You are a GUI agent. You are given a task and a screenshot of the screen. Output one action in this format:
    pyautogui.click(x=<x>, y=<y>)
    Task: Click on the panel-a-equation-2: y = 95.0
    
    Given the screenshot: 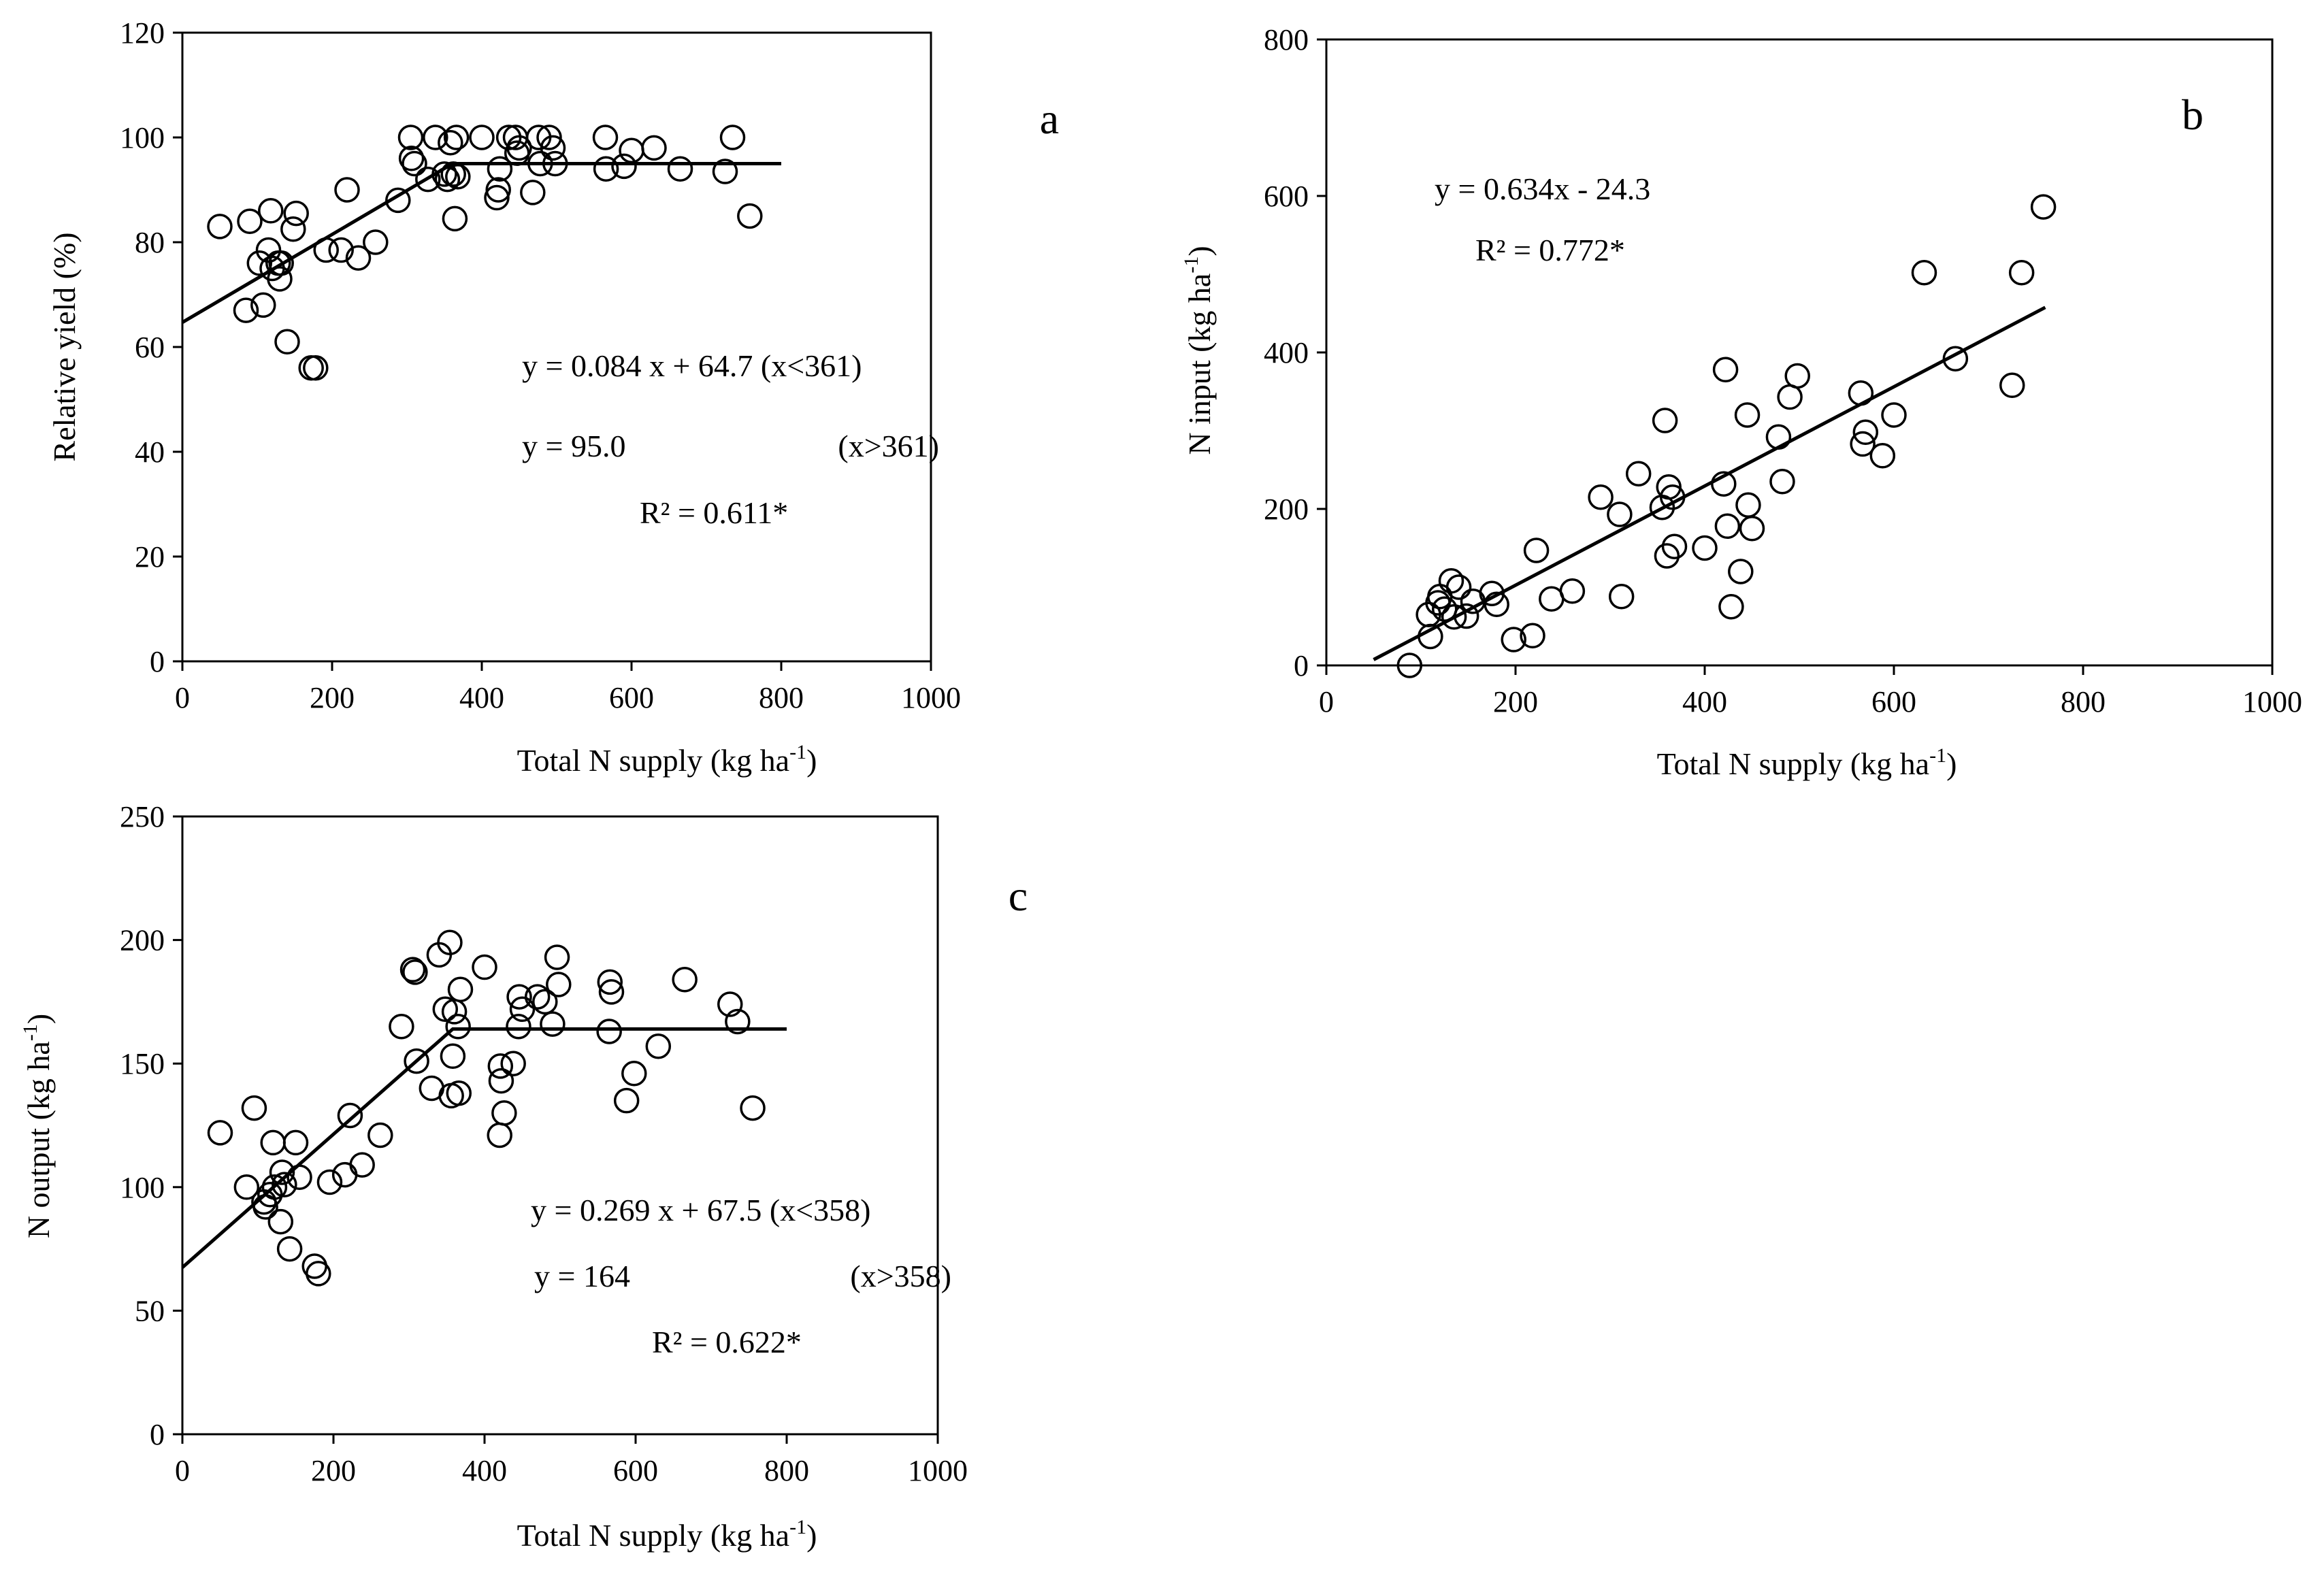 What is the action you would take?
    pyautogui.click(x=573, y=446)
    